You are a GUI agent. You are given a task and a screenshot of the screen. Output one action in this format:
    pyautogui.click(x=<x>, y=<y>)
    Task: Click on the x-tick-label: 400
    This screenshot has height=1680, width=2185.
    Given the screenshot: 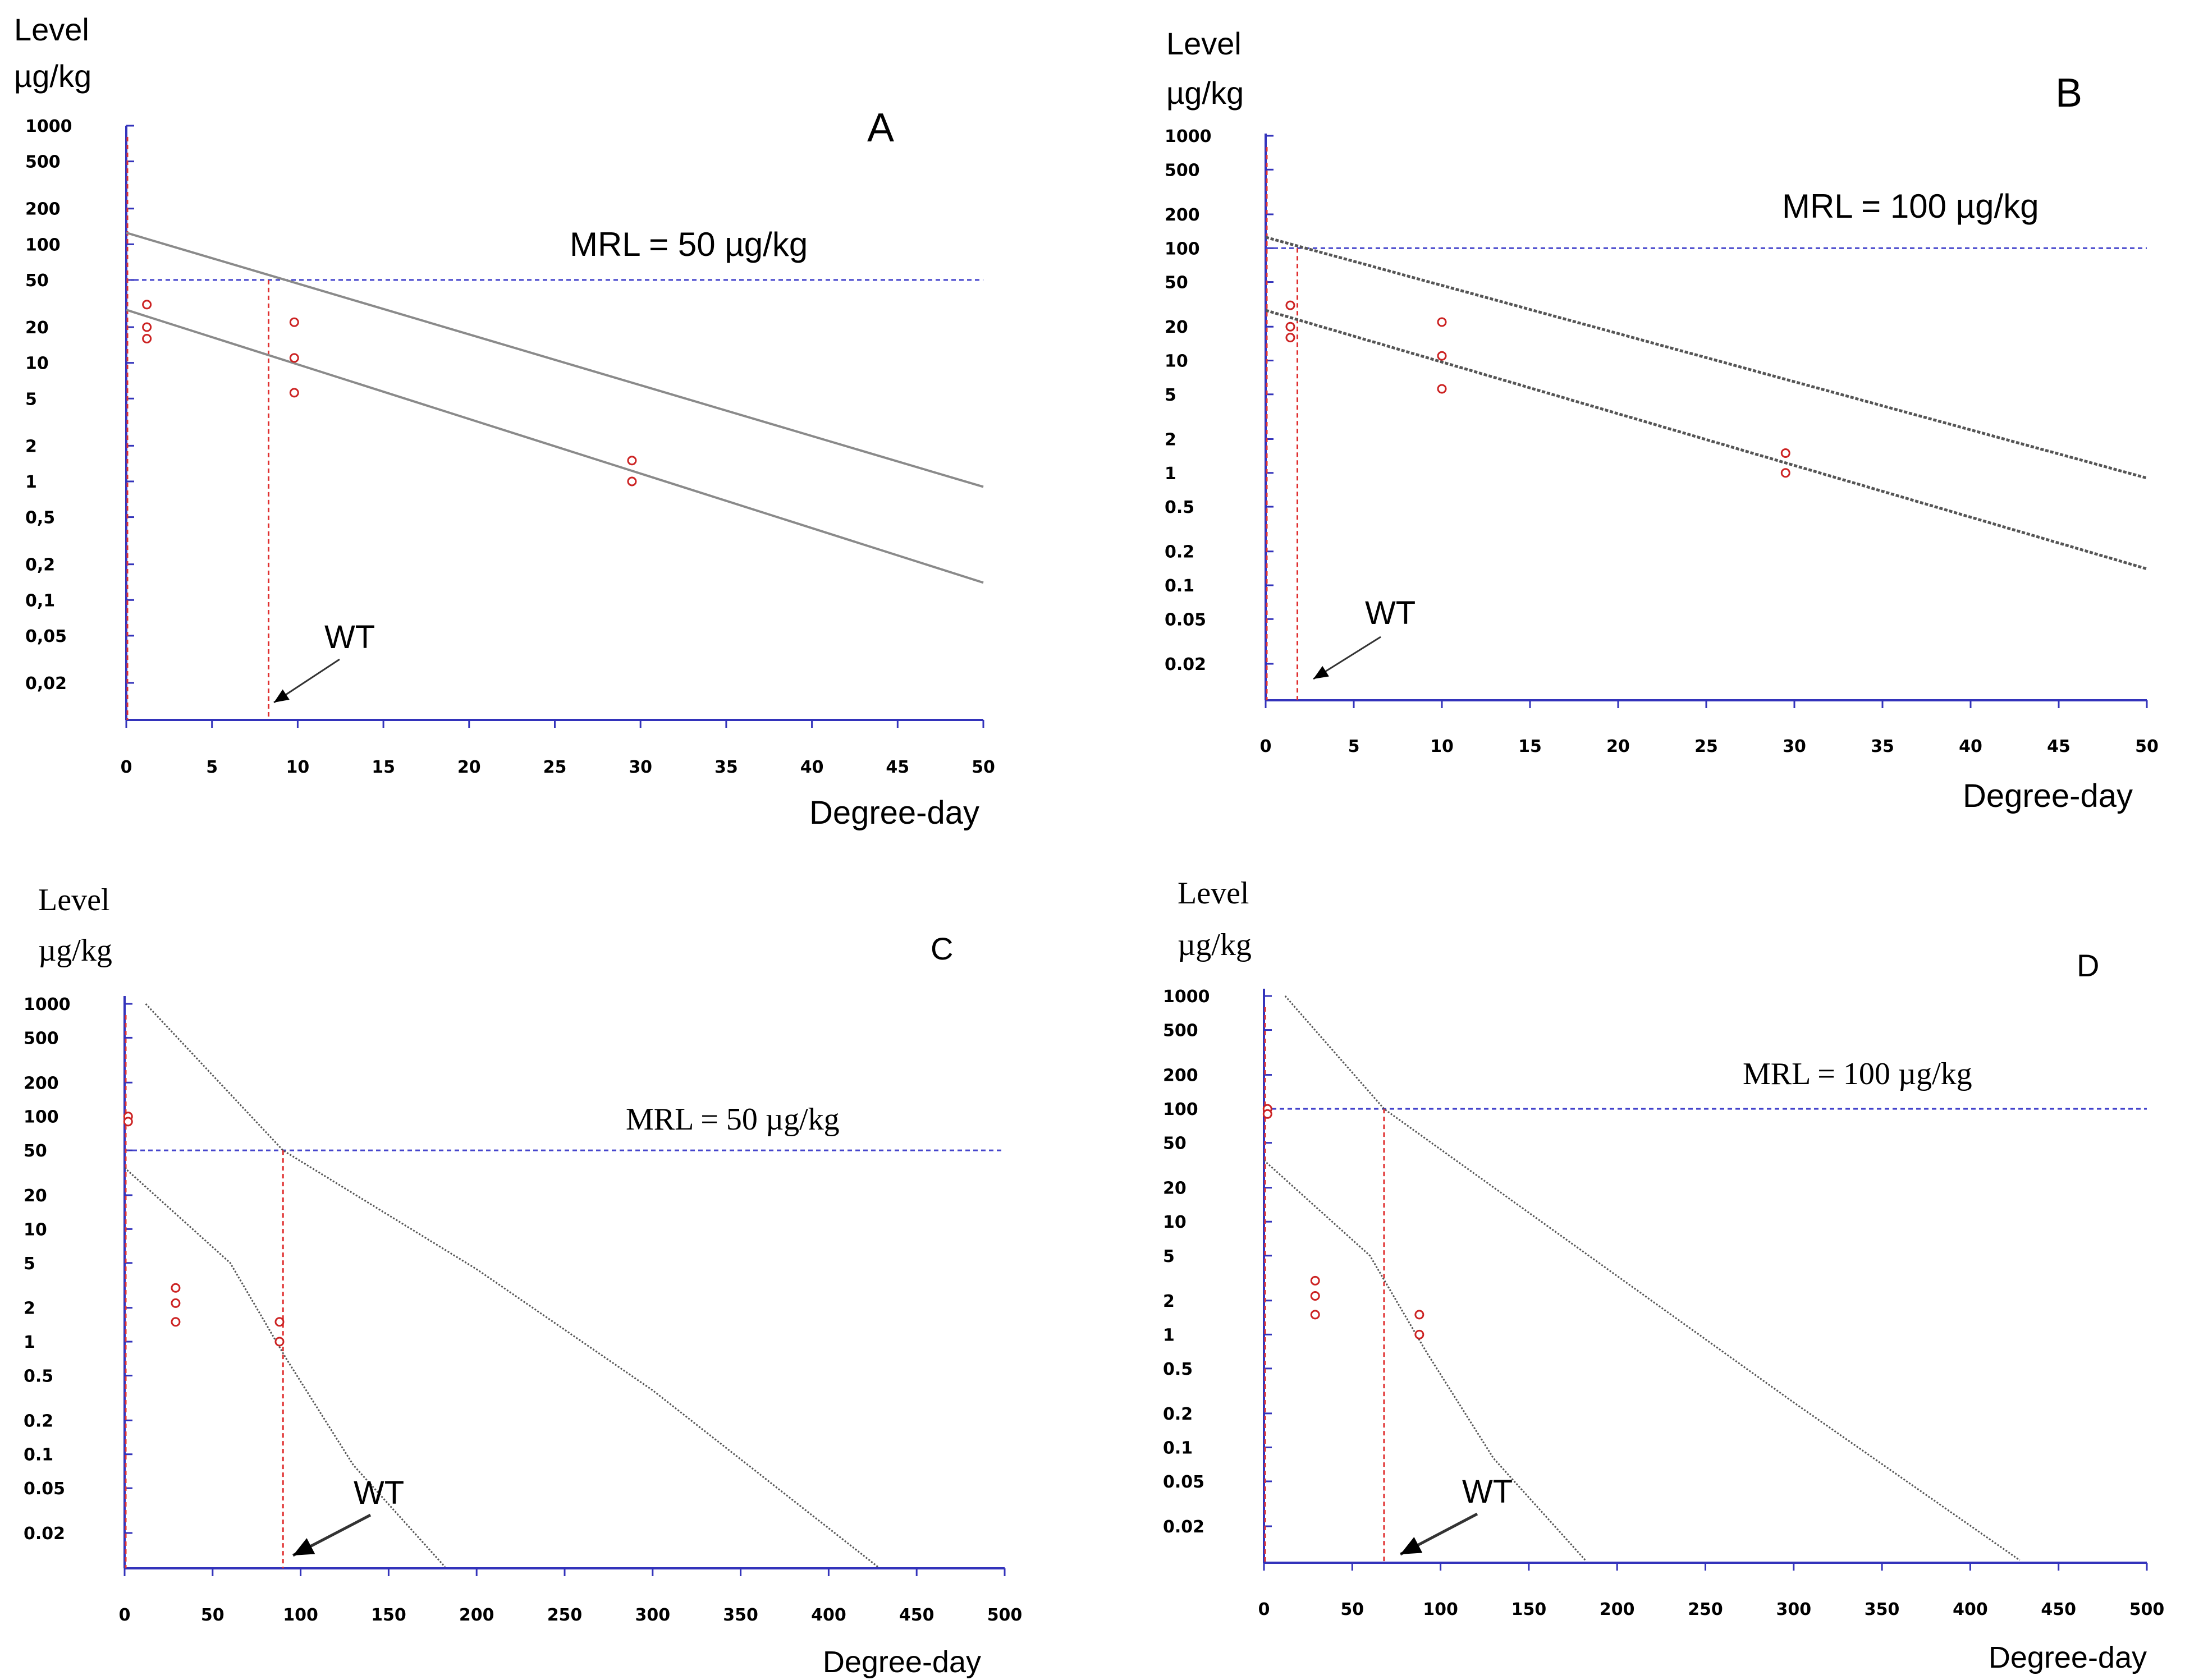 What is the action you would take?
    pyautogui.click(x=1971, y=1610)
    